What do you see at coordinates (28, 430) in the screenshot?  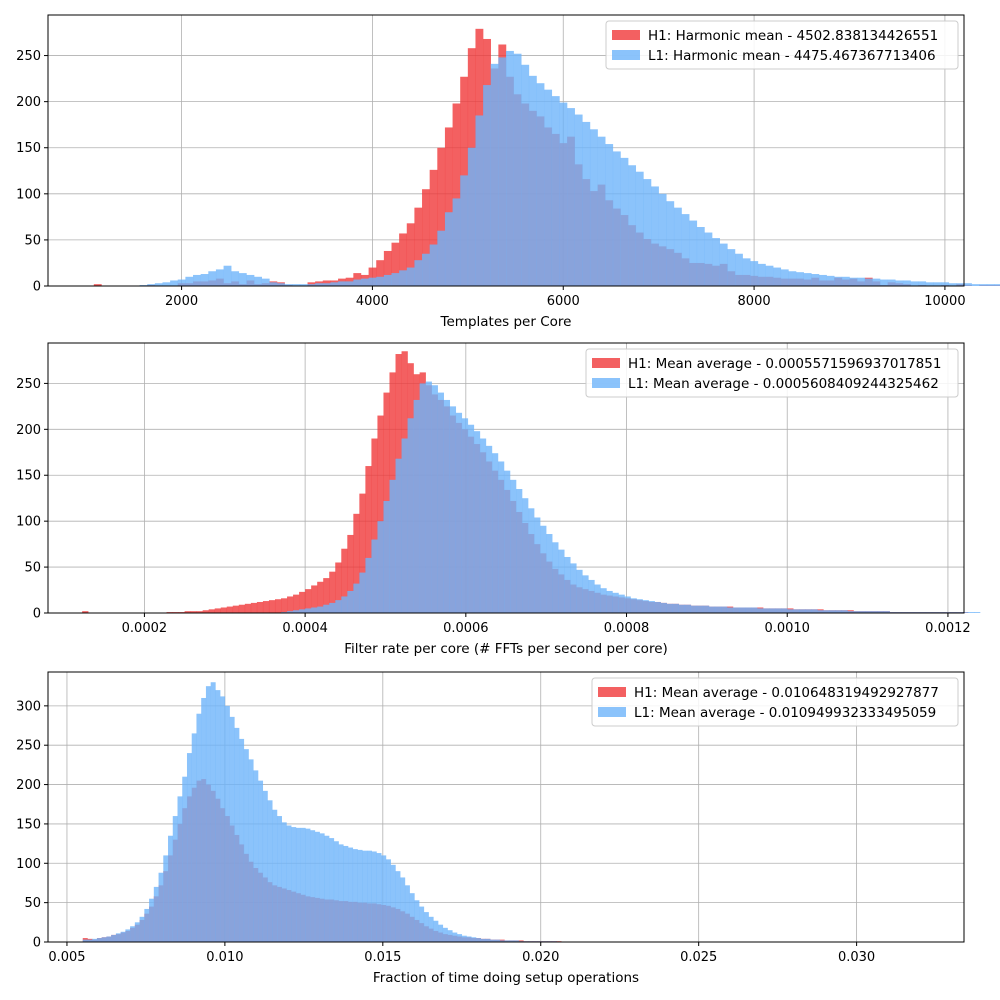 I see `y-tick-label: 200` at bounding box center [28, 430].